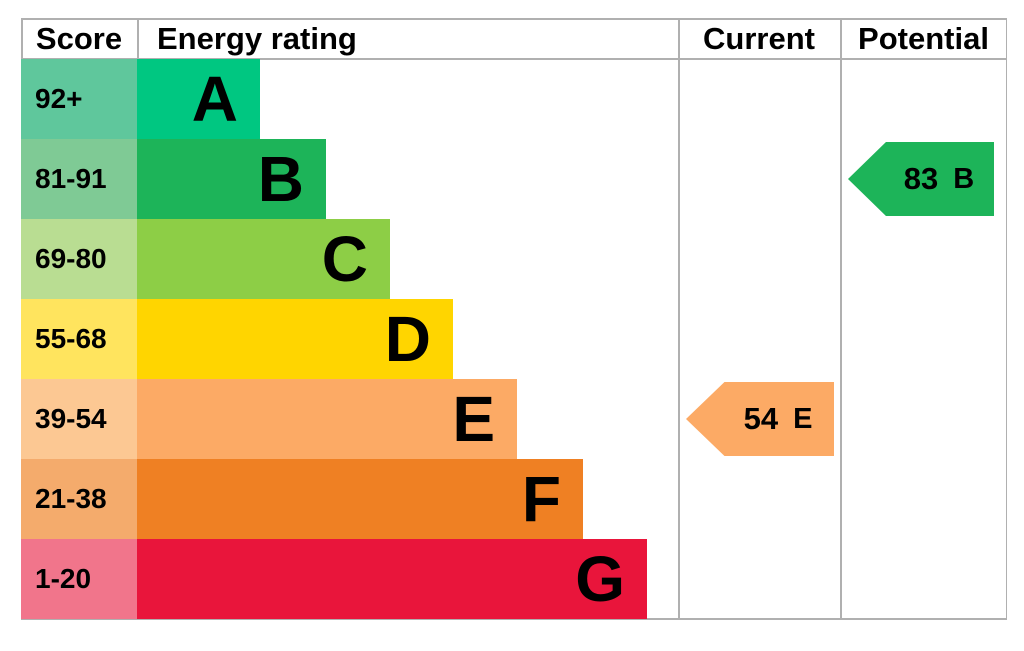  I want to click on band-bar-d: D, so click(295, 339).